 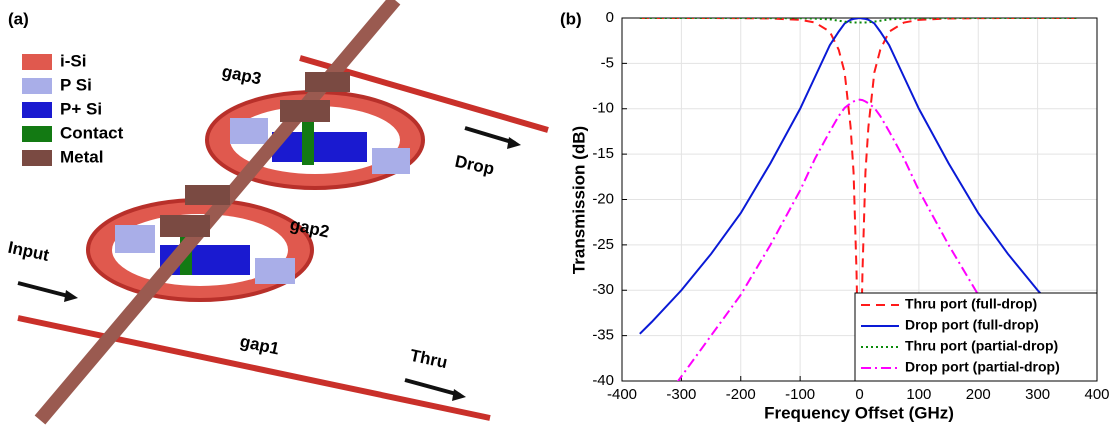 What do you see at coordinates (971, 304) in the screenshot?
I see `legend-label: Thru port (full-drop)` at bounding box center [971, 304].